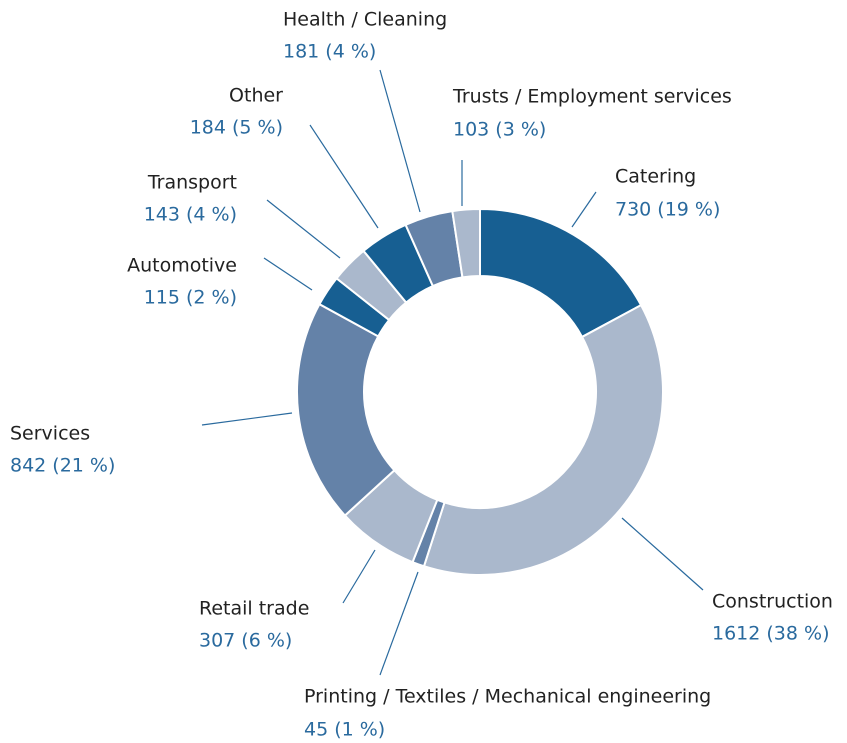  What do you see at coordinates (245, 641) in the screenshot?
I see `value-label: 307 (6 %)` at bounding box center [245, 641].